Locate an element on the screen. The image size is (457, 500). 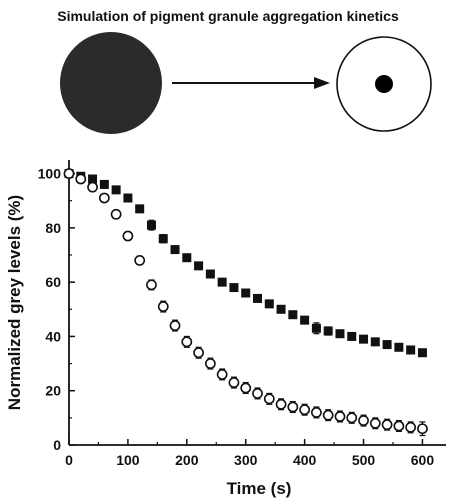
x-tick-label: 400 is located at coordinates (305, 460).